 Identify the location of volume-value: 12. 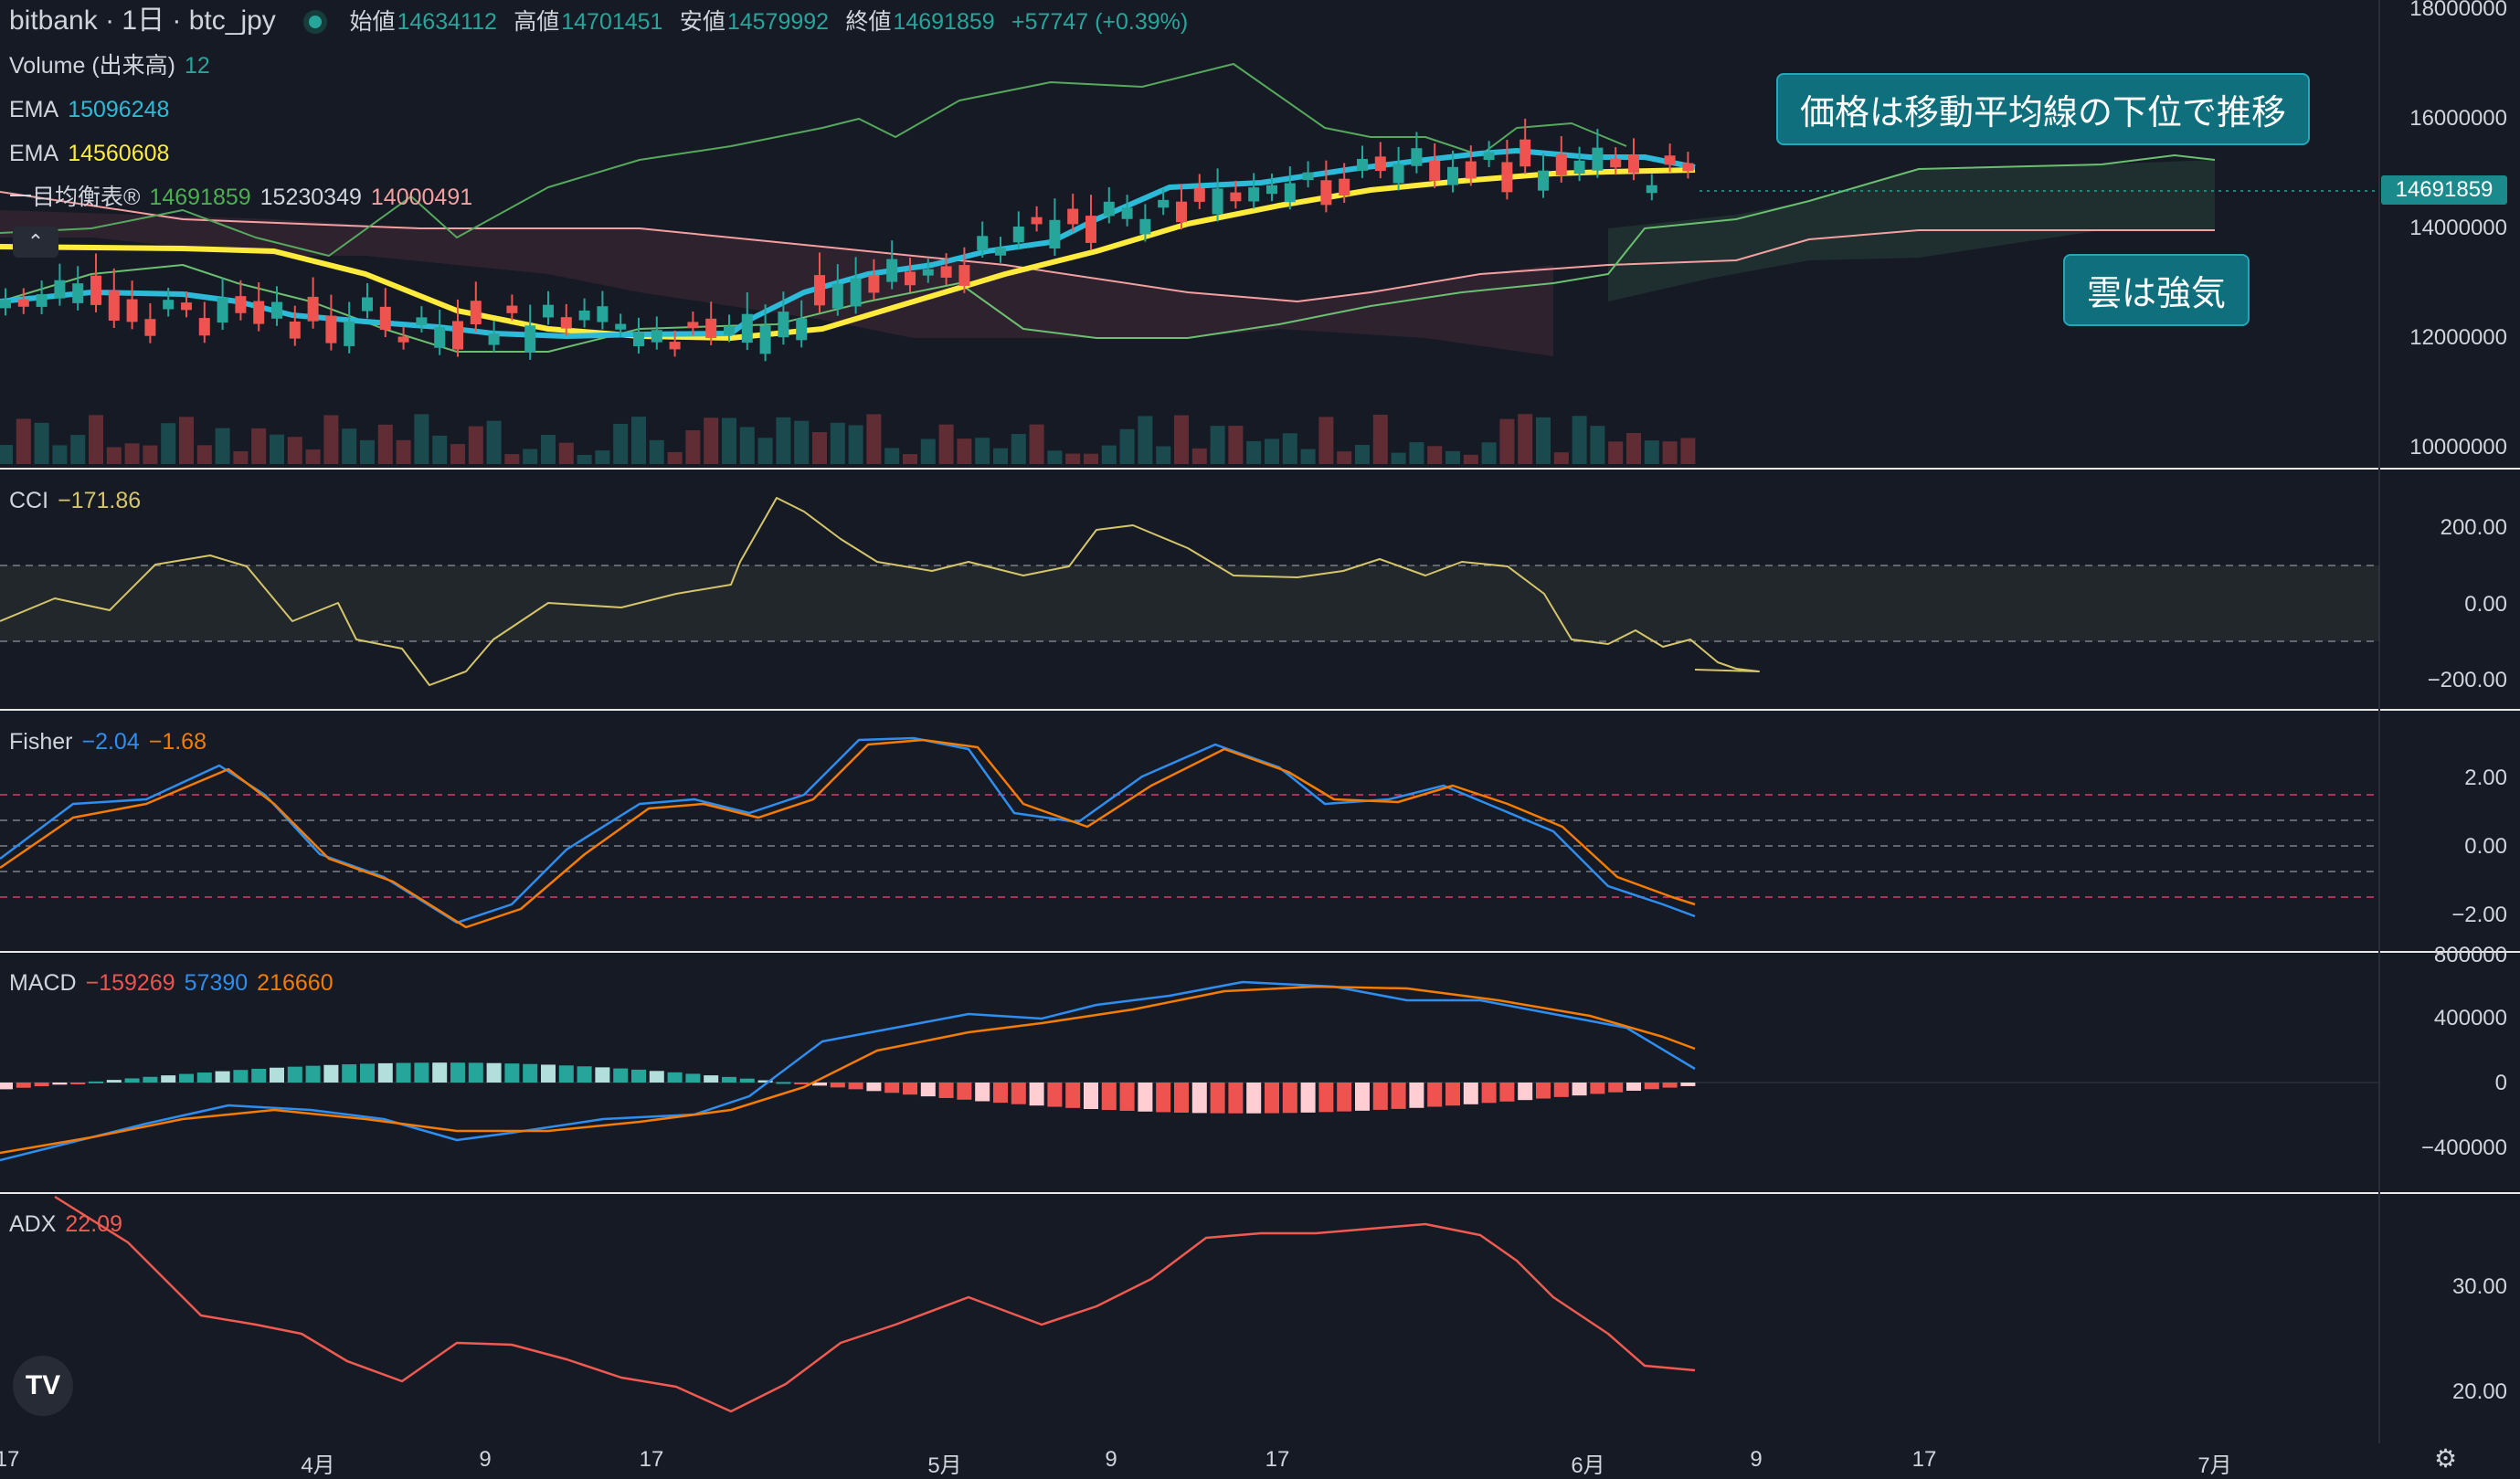
(197, 66).